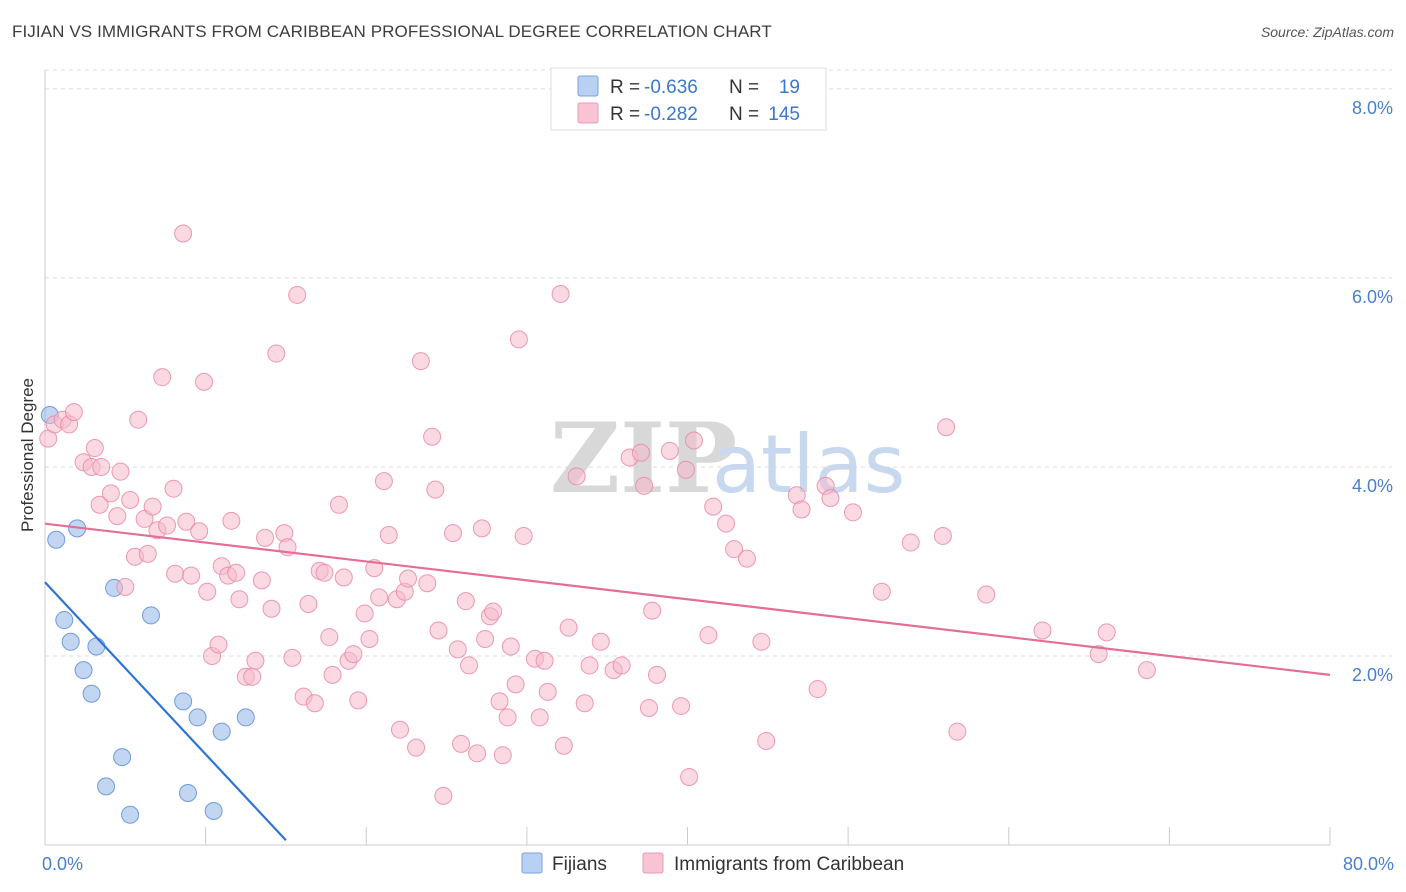 This screenshot has width=1406, height=892. Describe the element at coordinates (27, 455) in the screenshot. I see `y-axis-label: Professional Degree` at that location.